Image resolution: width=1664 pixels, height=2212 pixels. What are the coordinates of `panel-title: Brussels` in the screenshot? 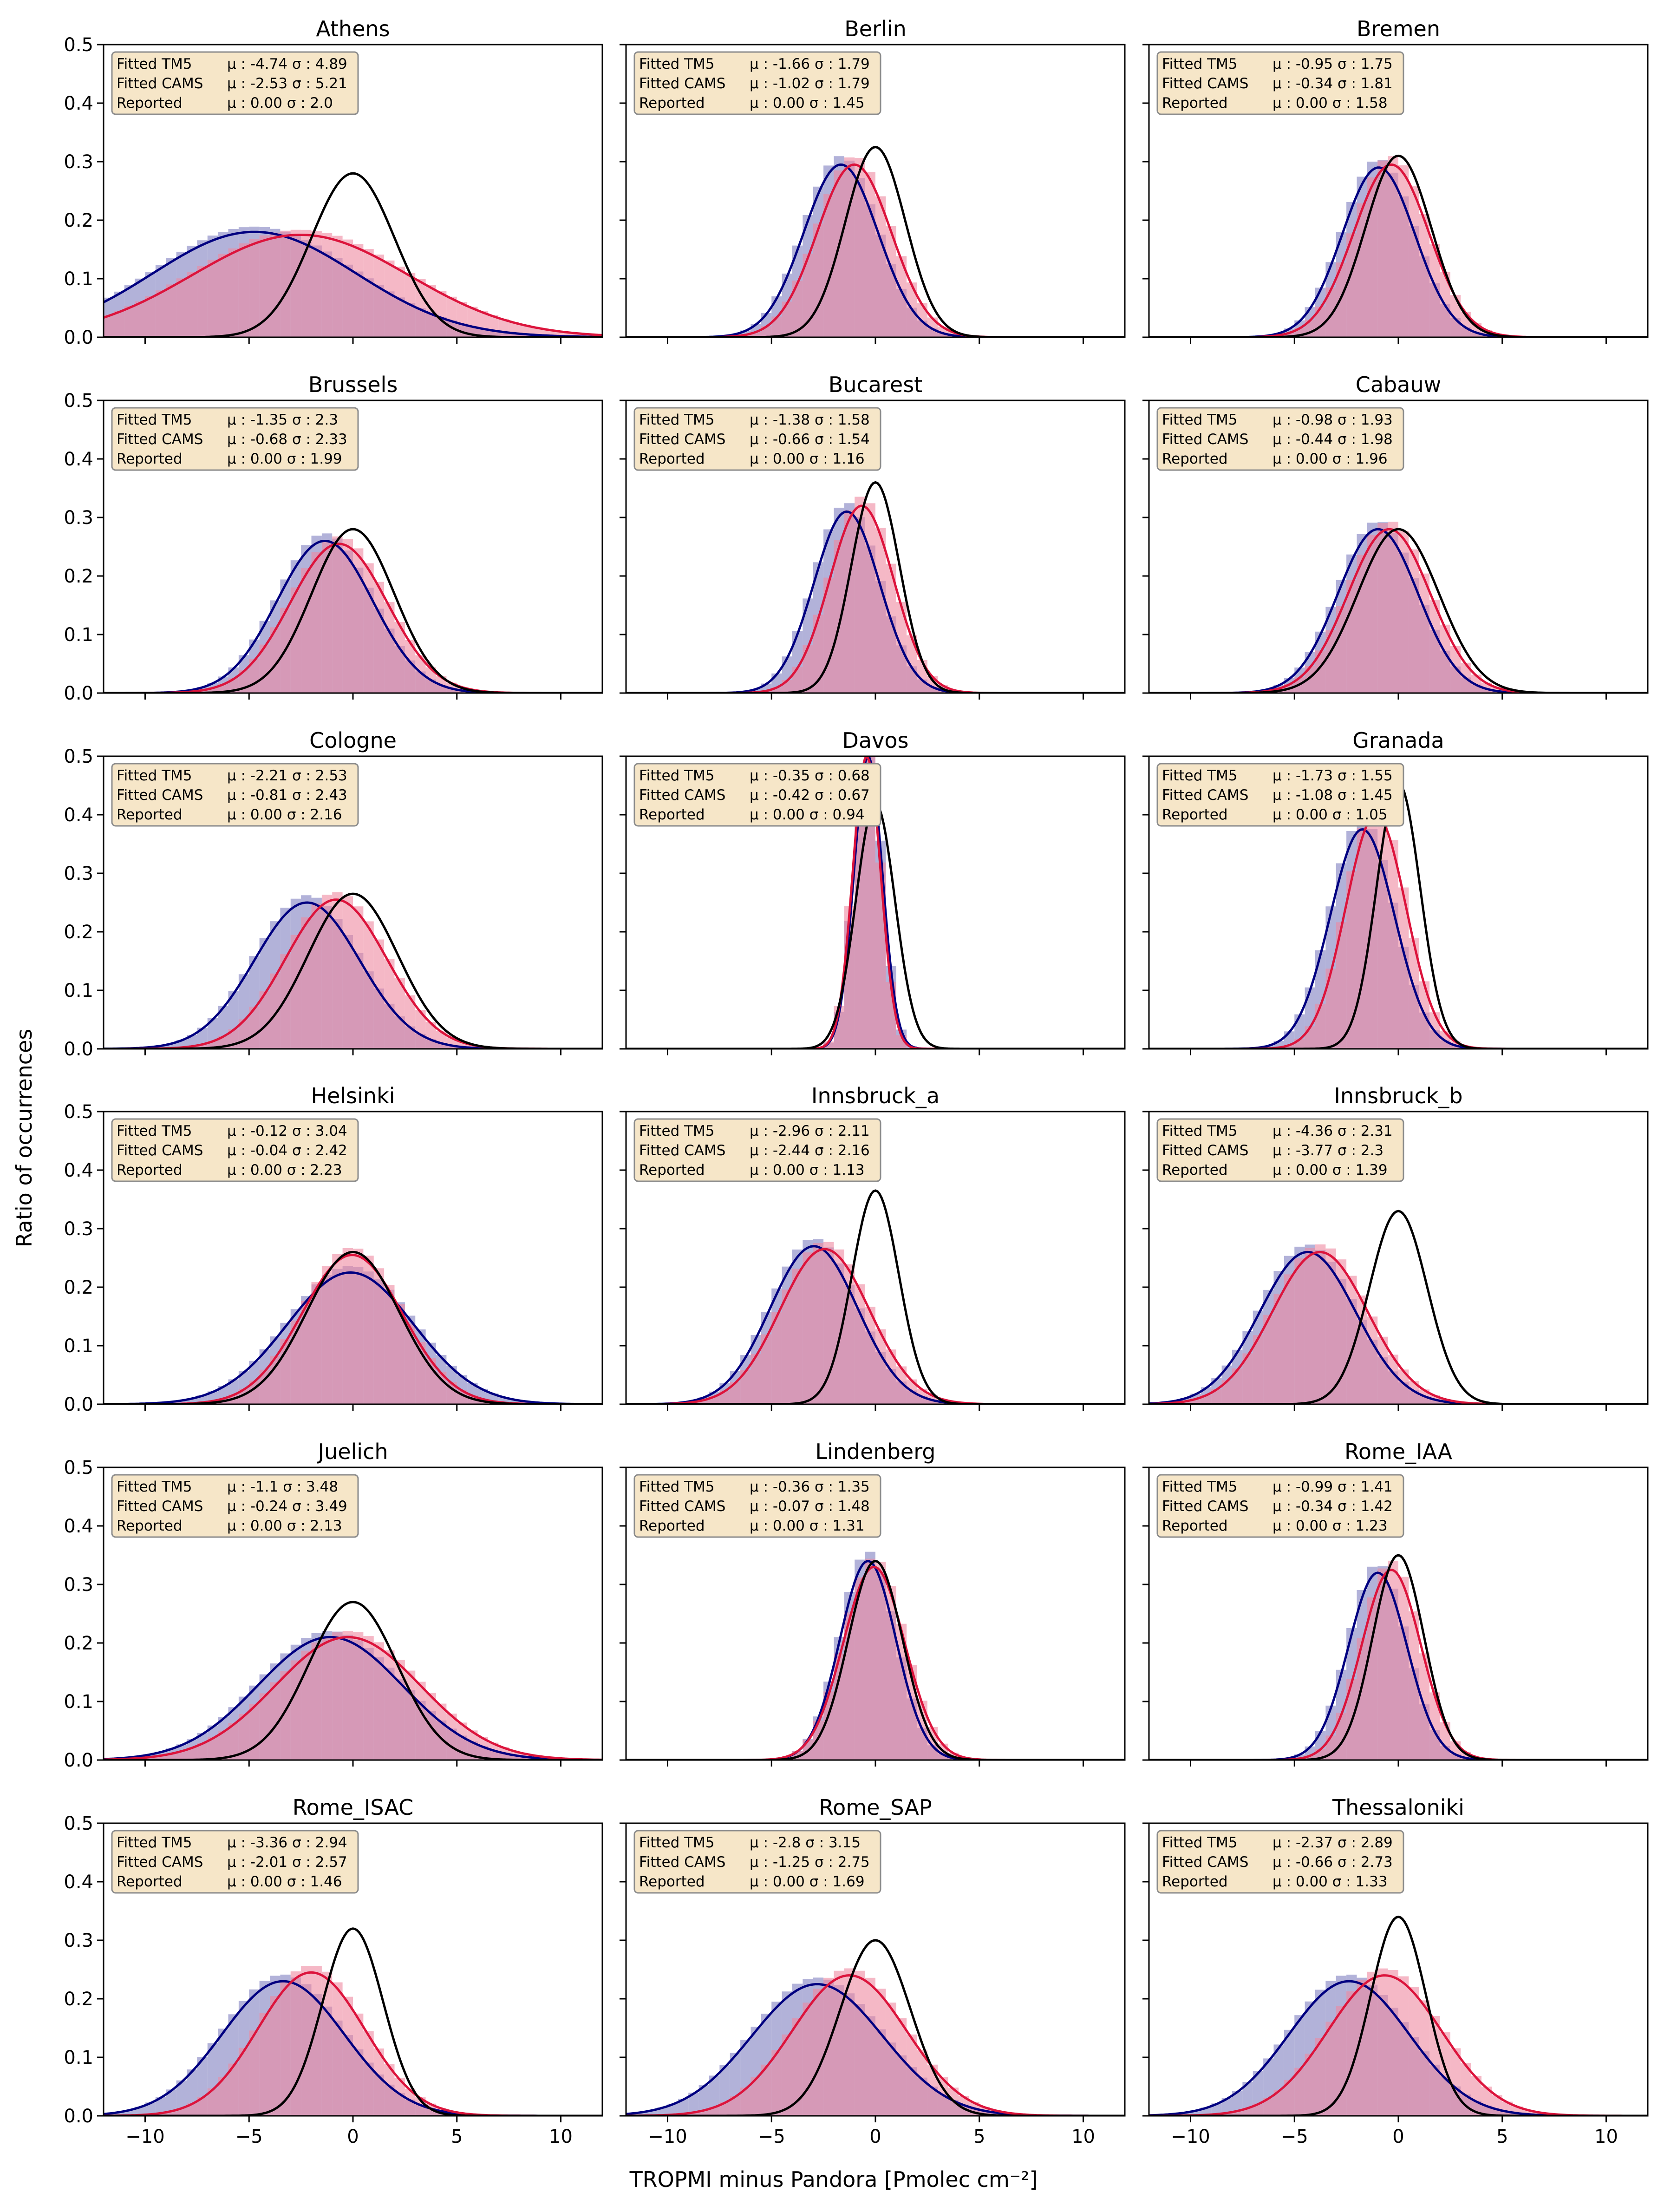 It's located at (353, 384).